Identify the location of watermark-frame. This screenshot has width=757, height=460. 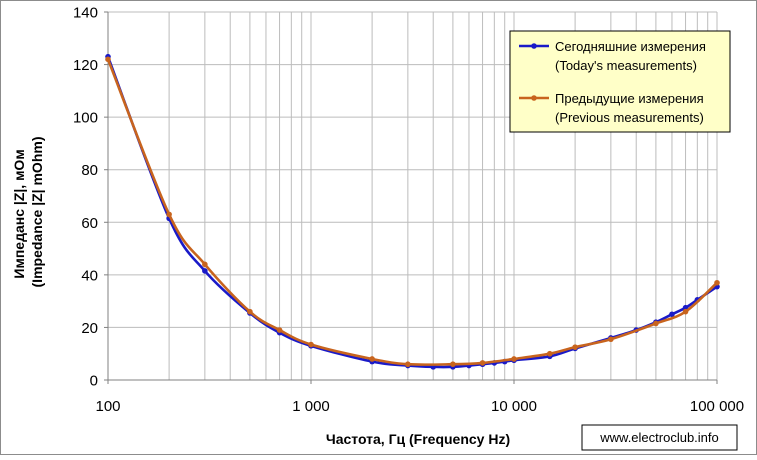
(659, 437).